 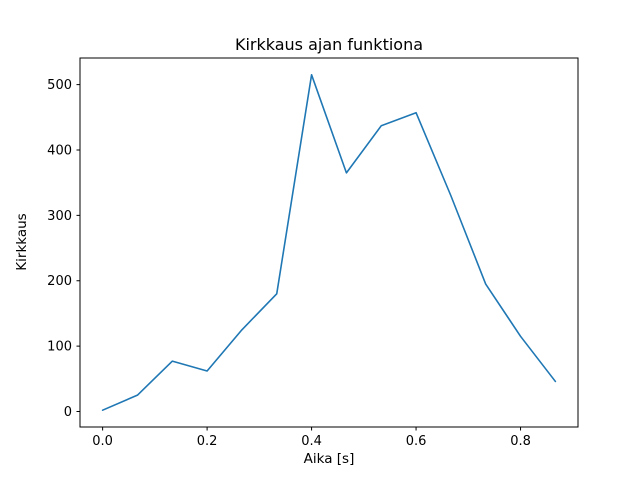 I want to click on y-tick-label: 300, so click(x=59, y=216).